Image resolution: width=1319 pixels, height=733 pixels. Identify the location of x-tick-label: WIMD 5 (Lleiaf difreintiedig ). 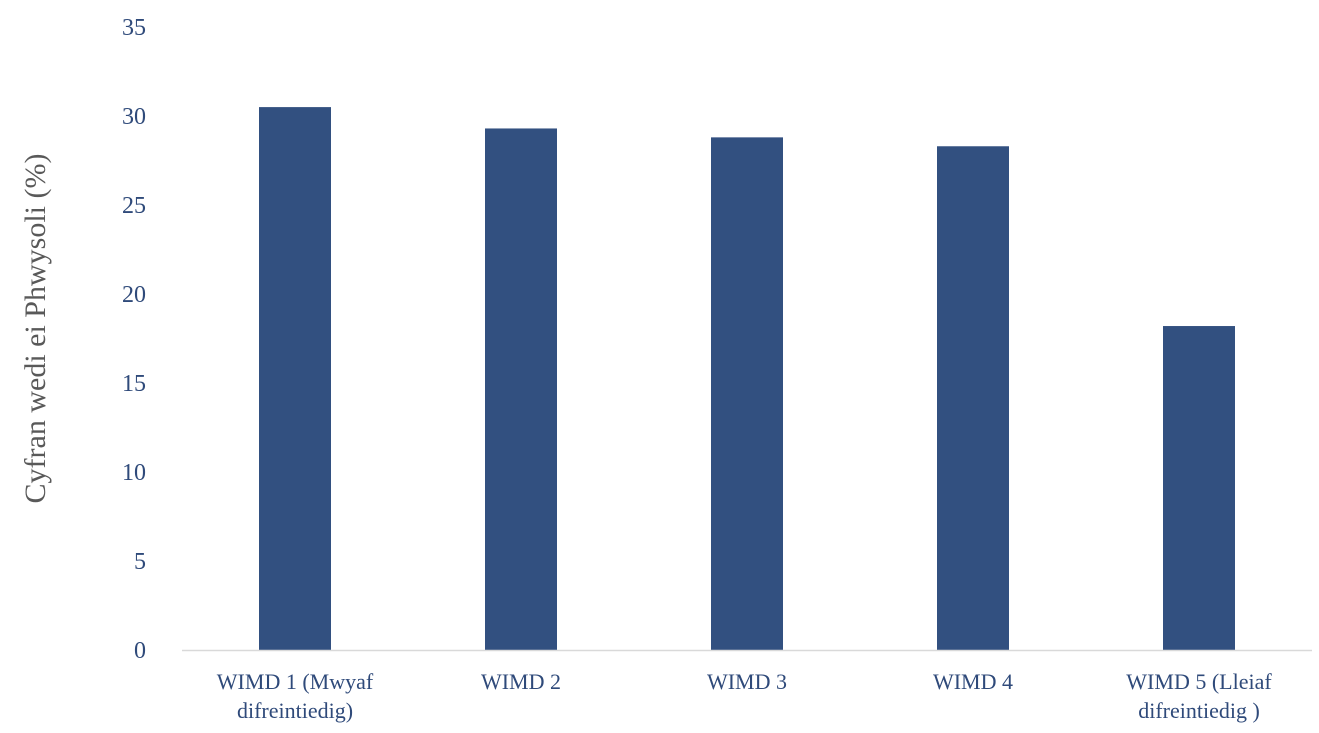
(1199, 696).